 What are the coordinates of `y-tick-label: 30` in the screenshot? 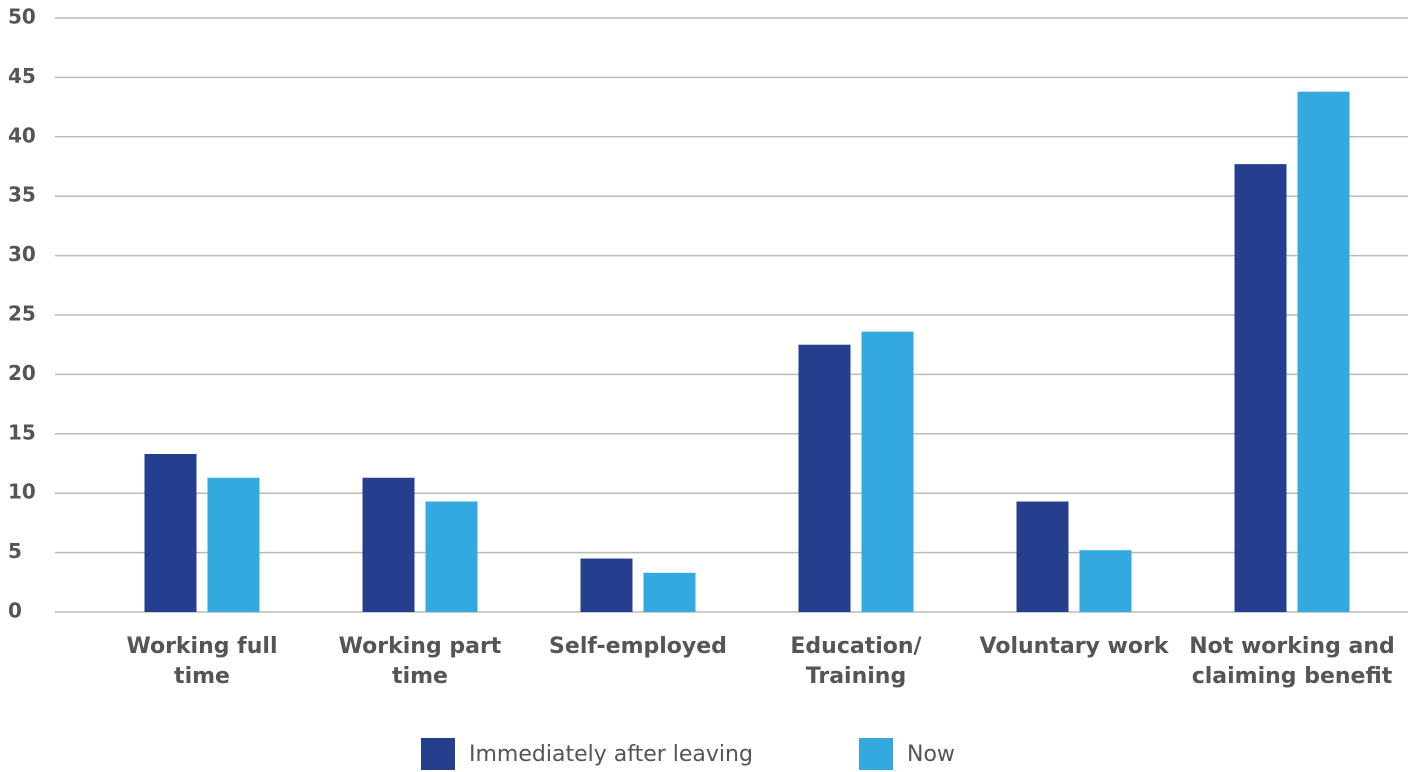 It's located at (22, 254).